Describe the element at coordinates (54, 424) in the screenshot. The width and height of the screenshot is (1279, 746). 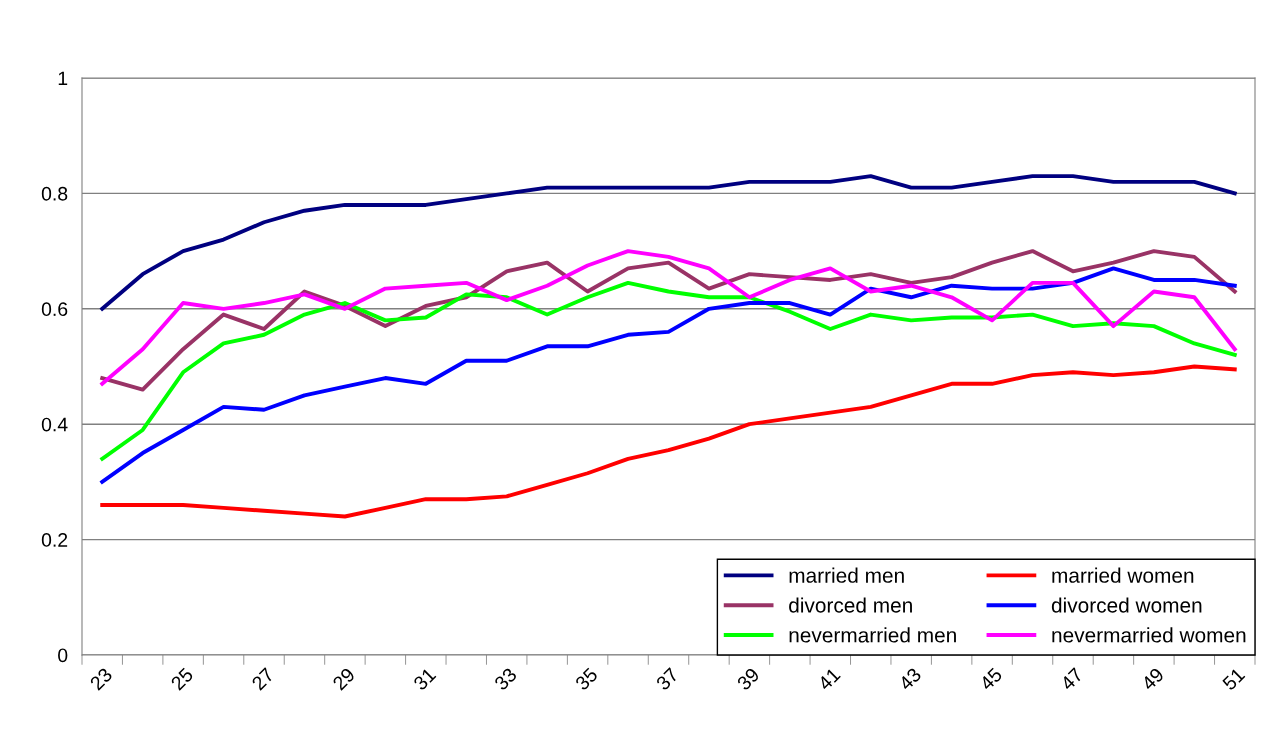
I see `y-tick-label: 0.4` at that location.